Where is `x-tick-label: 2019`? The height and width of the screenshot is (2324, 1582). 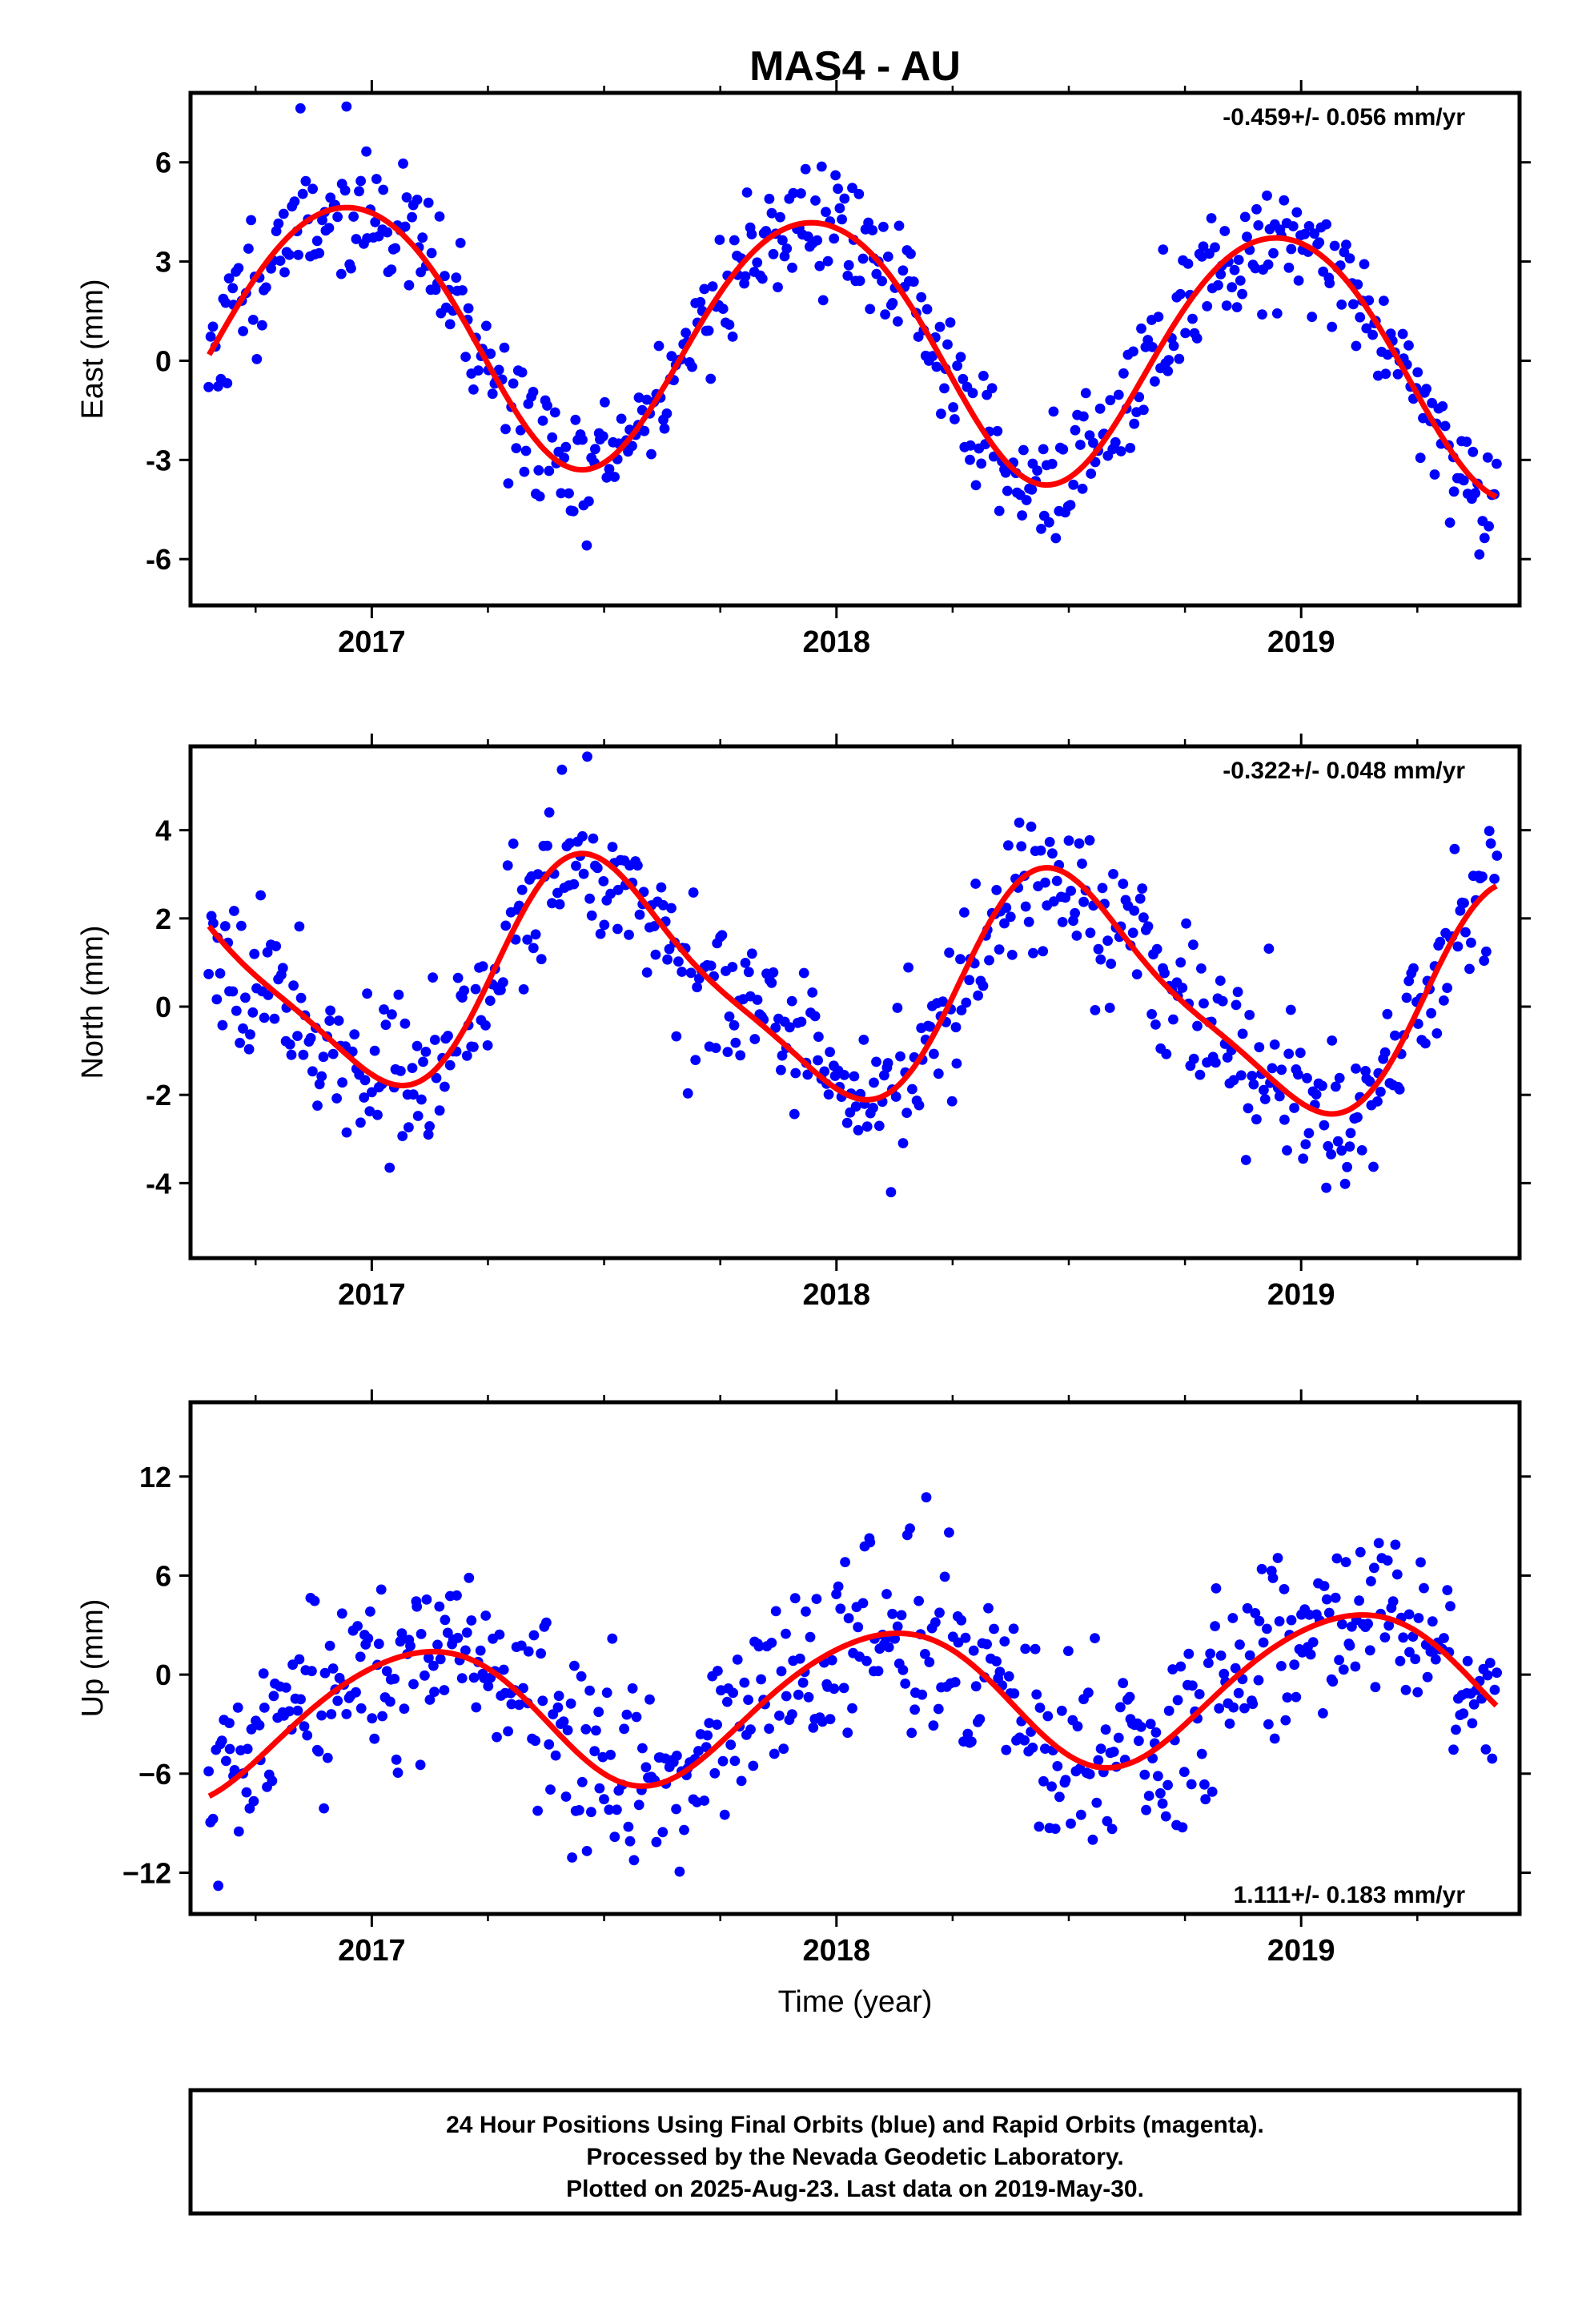 x-tick-label: 2019 is located at coordinates (1301, 1295).